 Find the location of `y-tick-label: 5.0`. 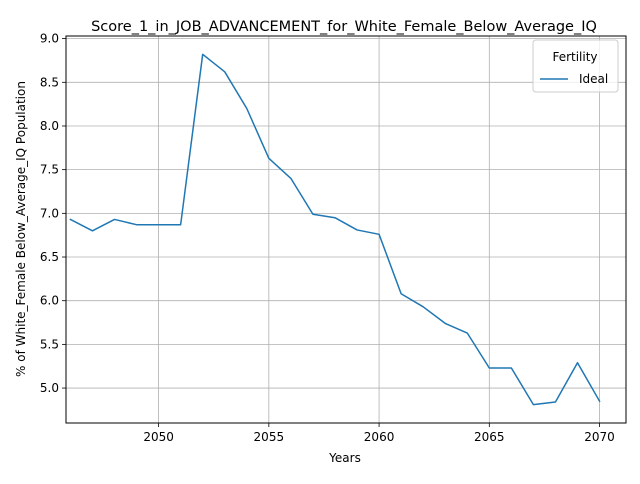

y-tick-label: 5.0 is located at coordinates (49, 388).